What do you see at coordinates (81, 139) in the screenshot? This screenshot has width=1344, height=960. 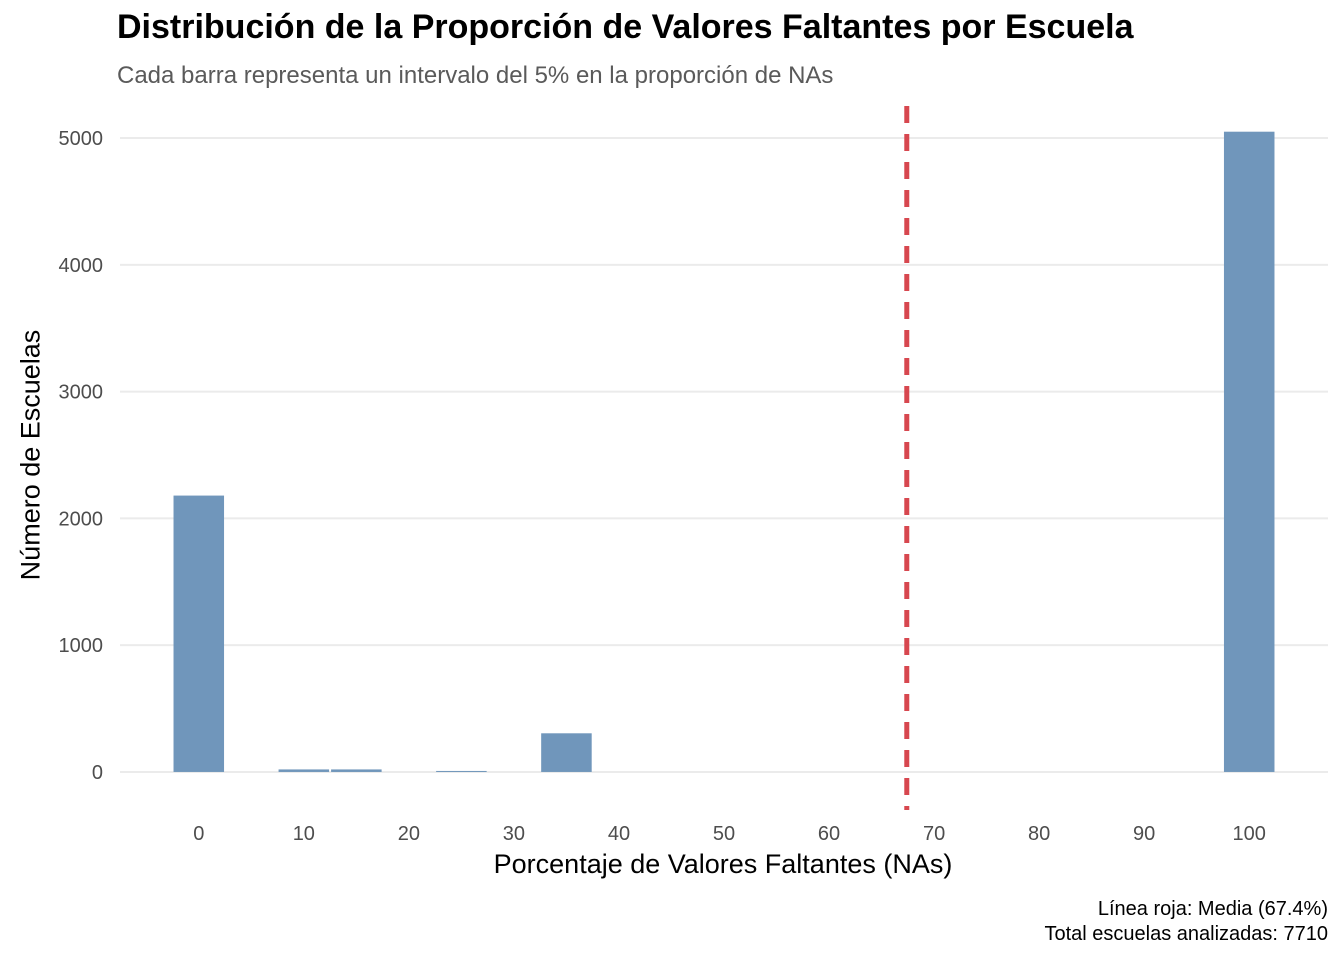 I see `y-tick-label: 5000` at bounding box center [81, 139].